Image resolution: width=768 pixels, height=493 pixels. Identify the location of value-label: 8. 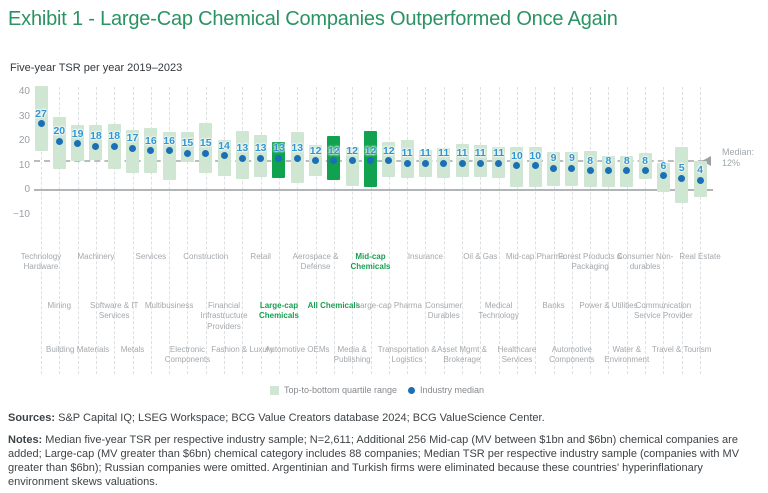
(626, 160).